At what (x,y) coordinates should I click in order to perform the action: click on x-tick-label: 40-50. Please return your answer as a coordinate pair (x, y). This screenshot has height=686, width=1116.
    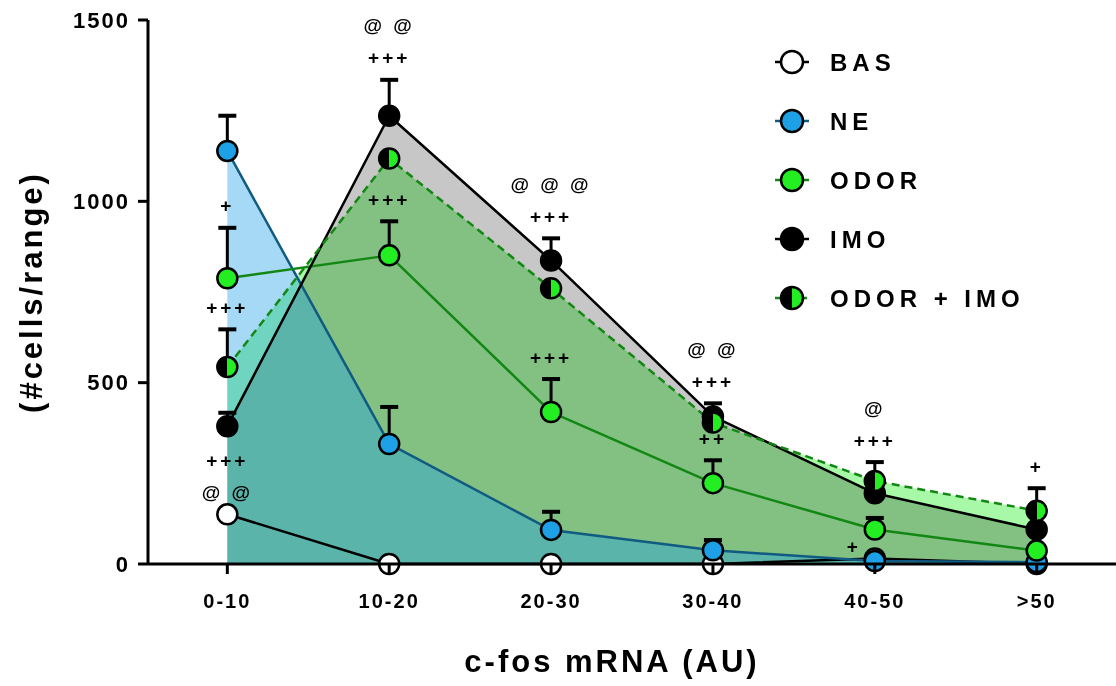
    Looking at the image, I should click on (875, 601).